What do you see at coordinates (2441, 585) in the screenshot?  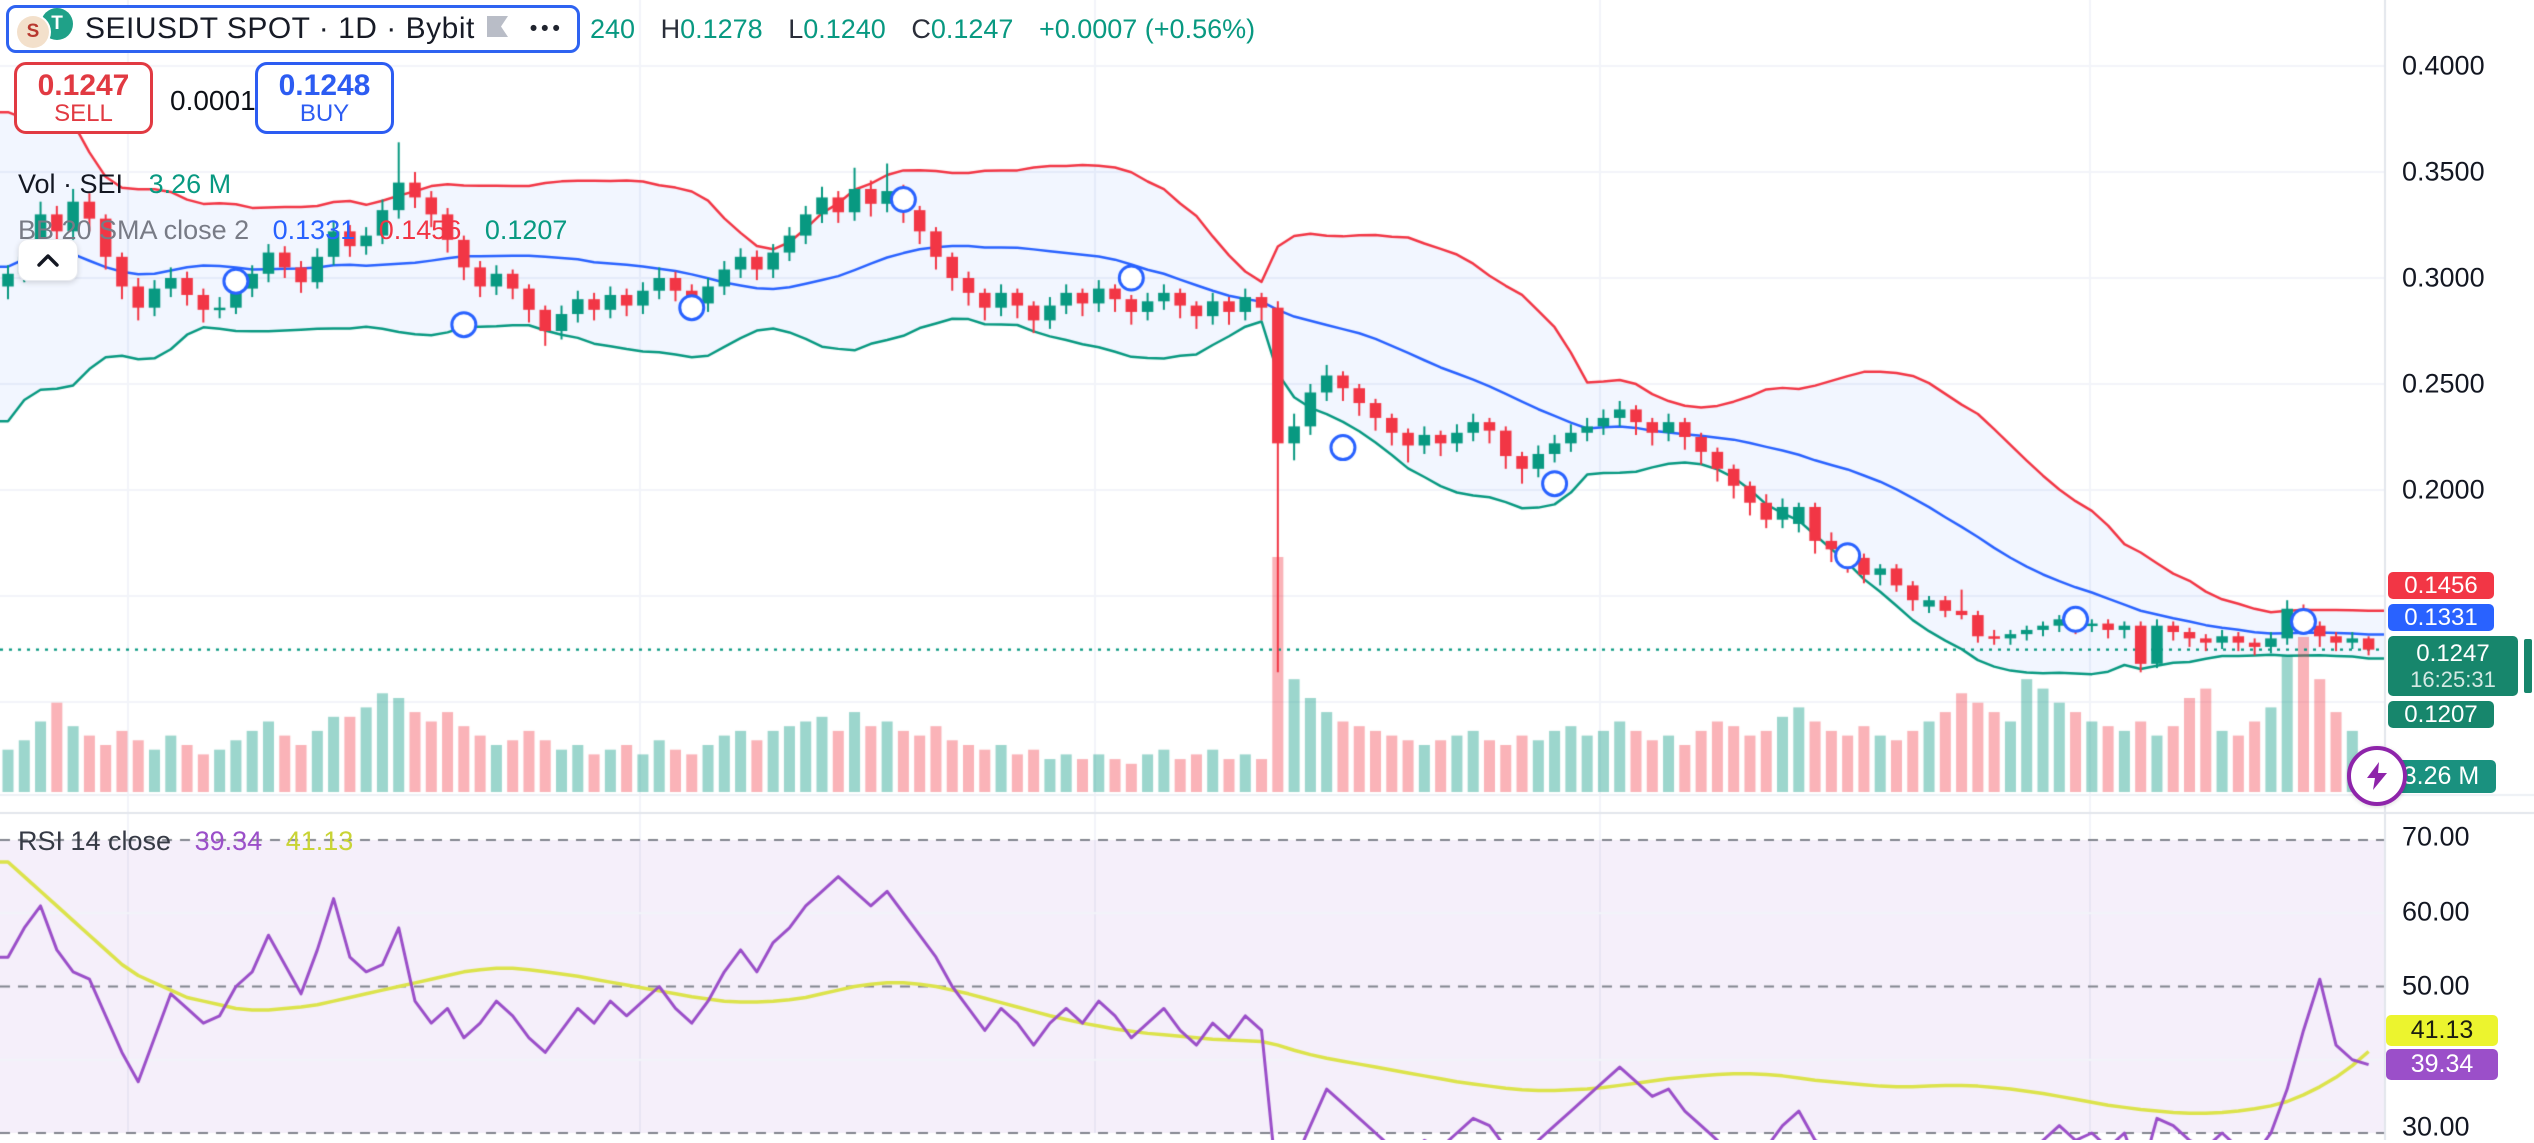 I see `bb-upper-badge: 0.1456` at bounding box center [2441, 585].